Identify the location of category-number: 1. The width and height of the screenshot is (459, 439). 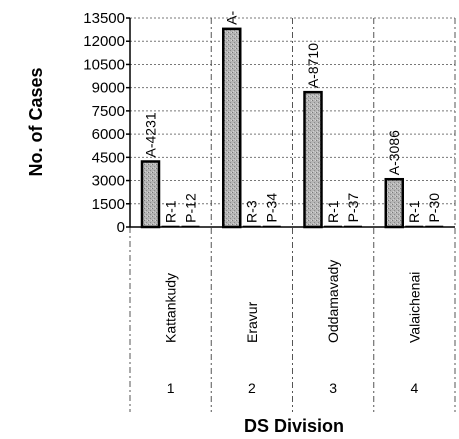
(171, 388).